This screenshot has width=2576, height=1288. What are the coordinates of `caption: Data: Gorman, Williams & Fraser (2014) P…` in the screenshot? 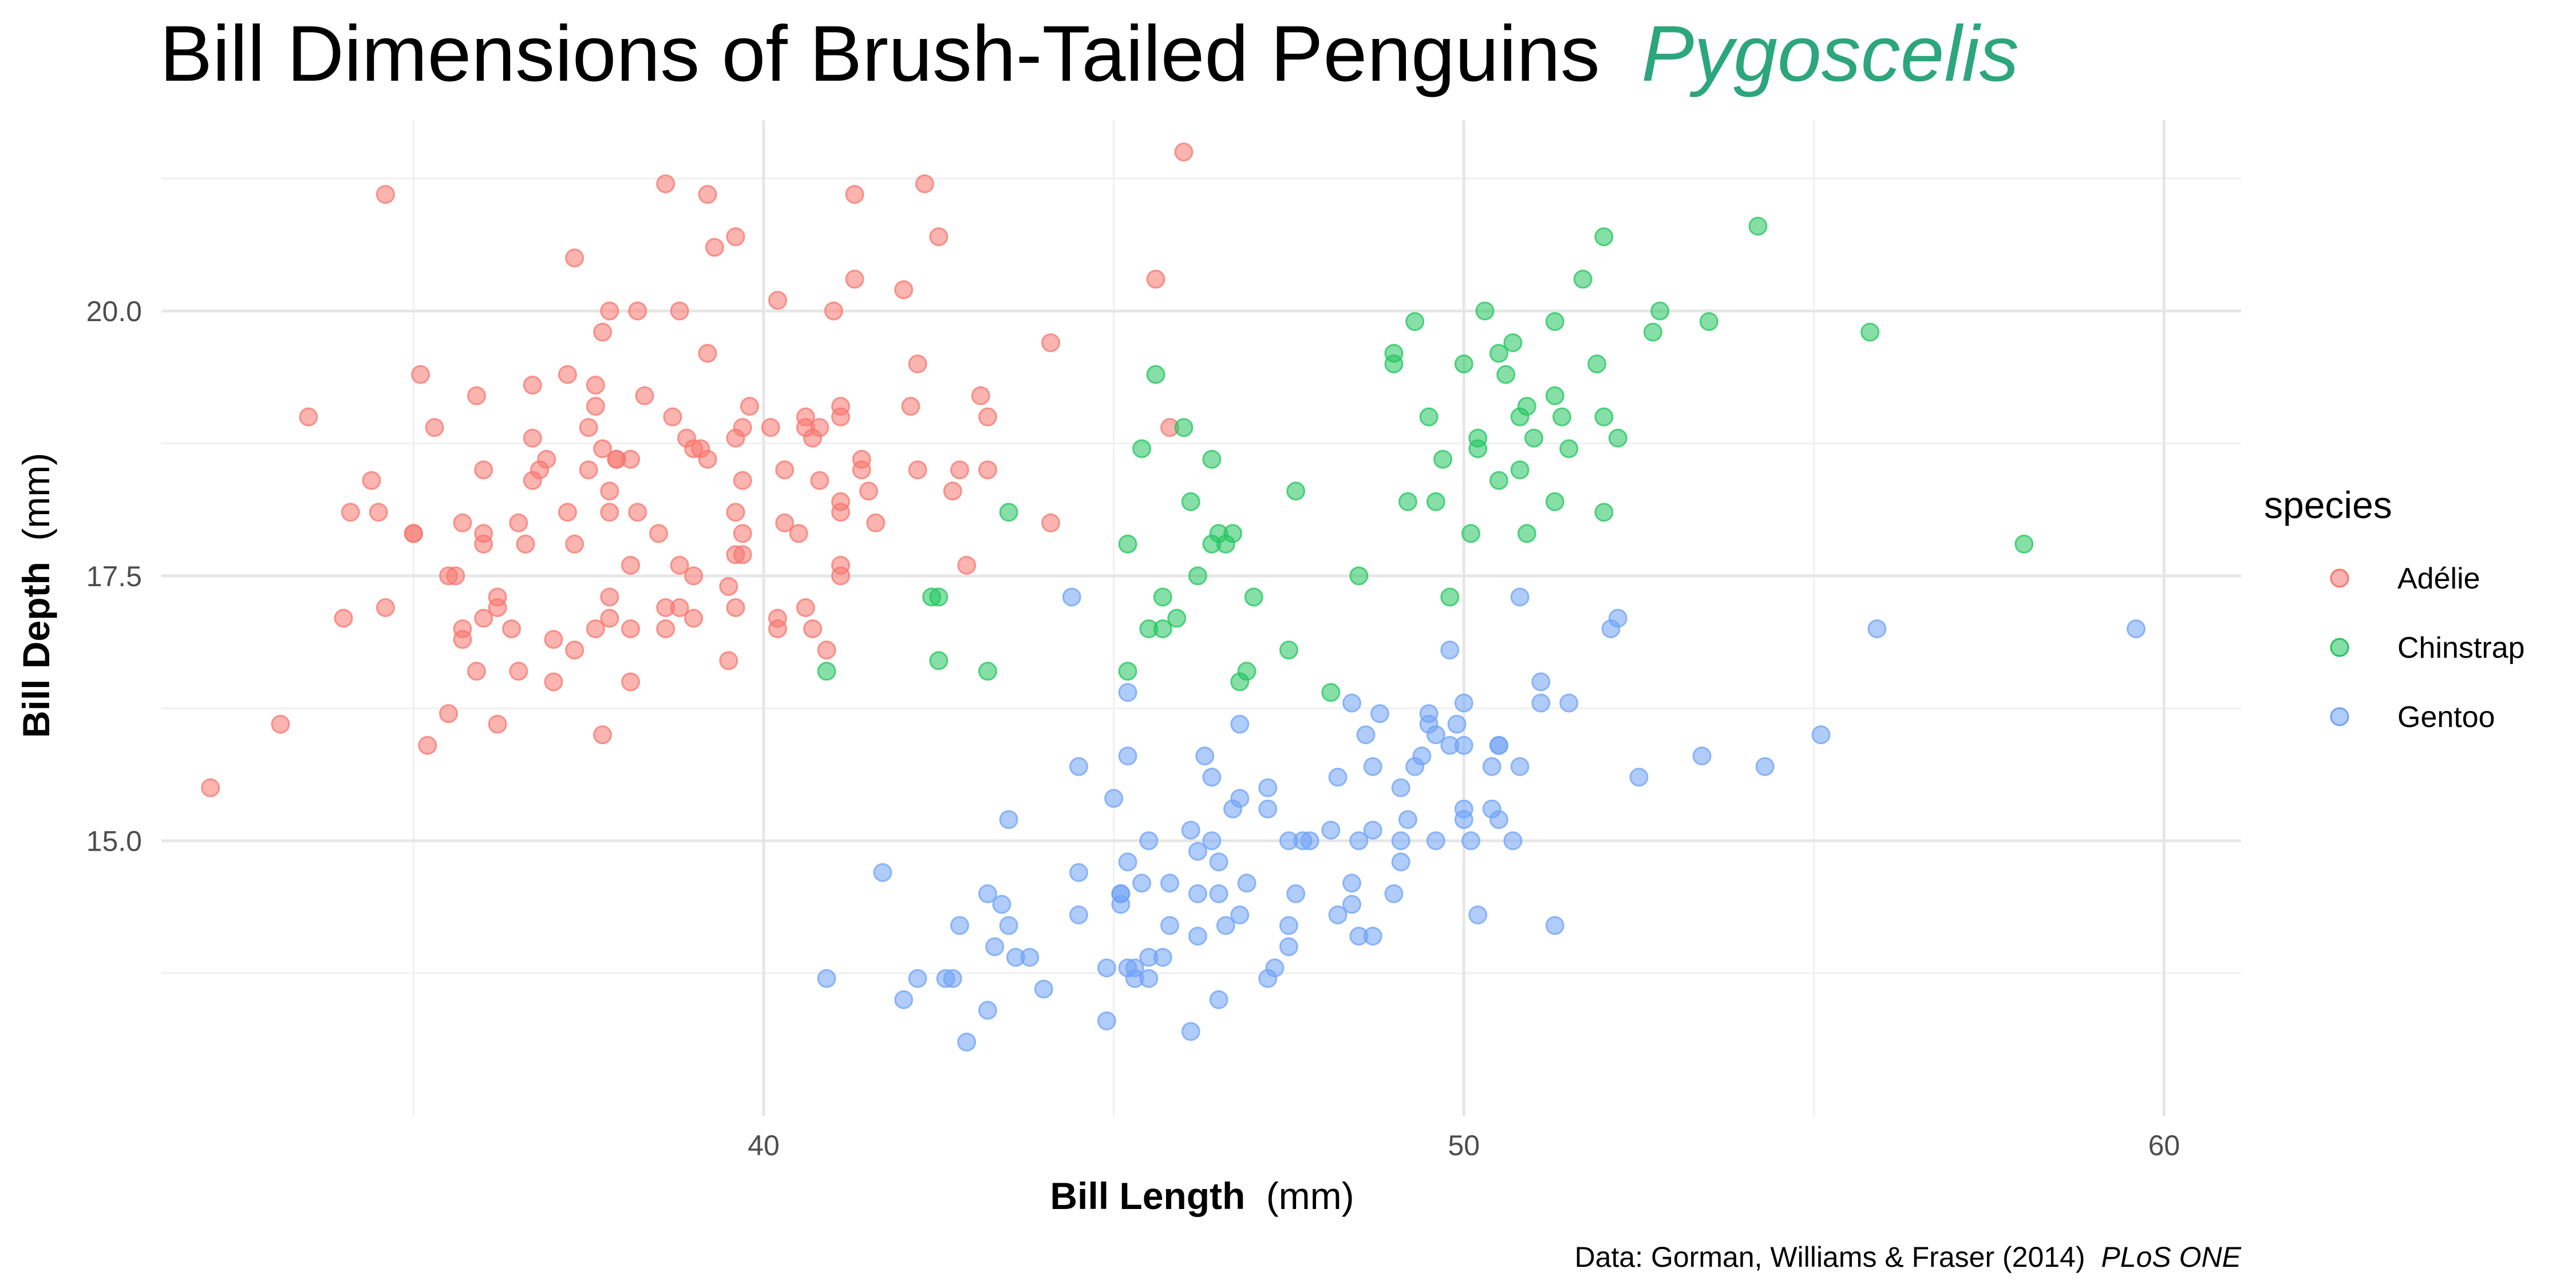 It's located at (1908, 1257).